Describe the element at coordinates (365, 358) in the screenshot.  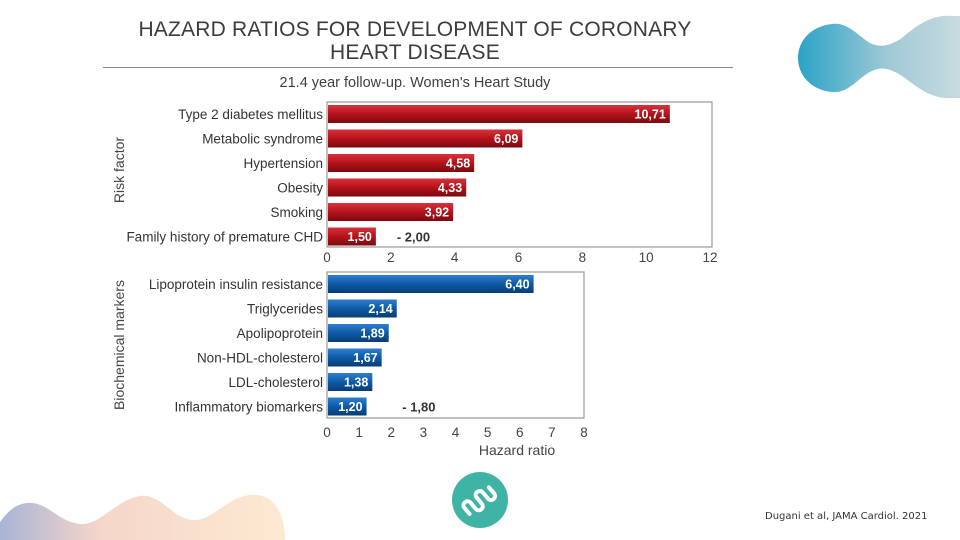
I see `bar-value-label: 1,67` at that location.